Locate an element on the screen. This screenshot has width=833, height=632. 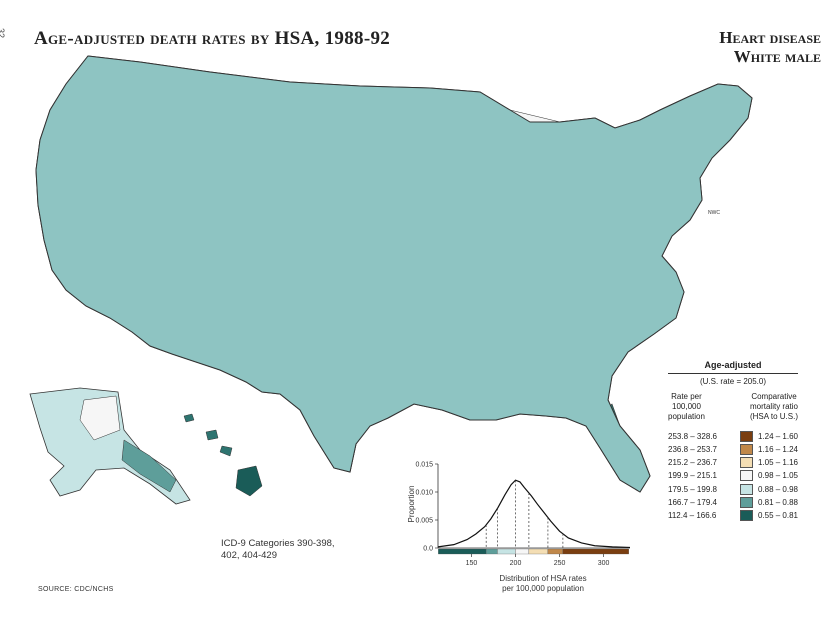
chart-y-tick-label: 0.010 is located at coordinates (424, 493).